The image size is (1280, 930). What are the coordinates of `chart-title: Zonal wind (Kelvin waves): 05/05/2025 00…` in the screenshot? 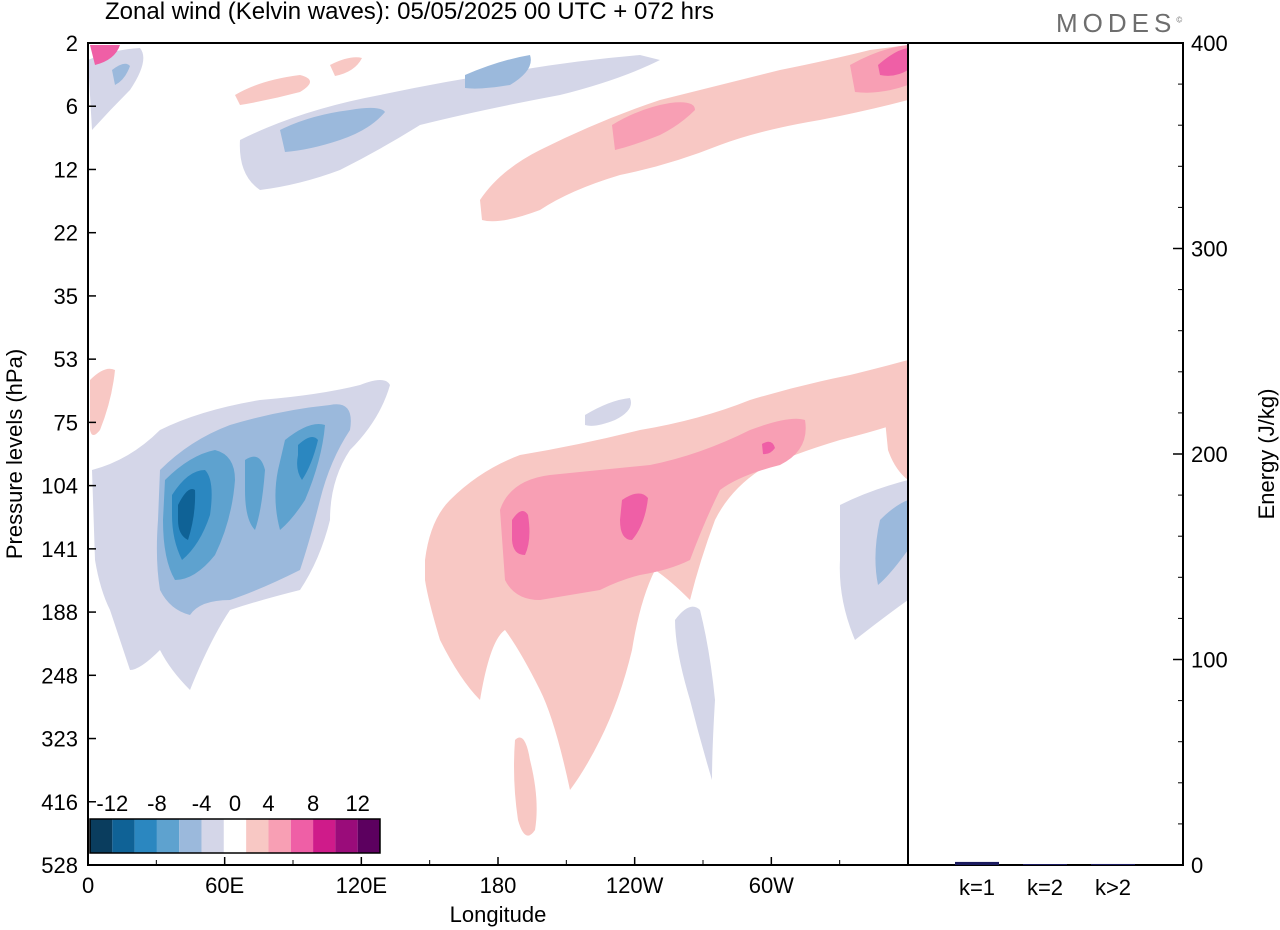 It's located at (409, 12).